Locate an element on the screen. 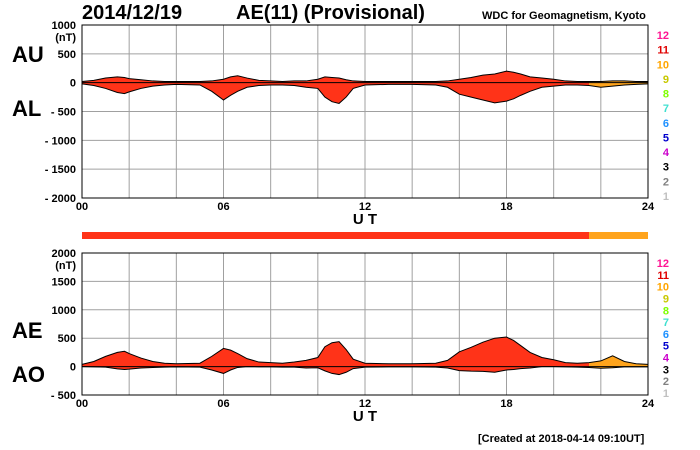  y-tick-label: 2000 is located at coordinates (64, 254).